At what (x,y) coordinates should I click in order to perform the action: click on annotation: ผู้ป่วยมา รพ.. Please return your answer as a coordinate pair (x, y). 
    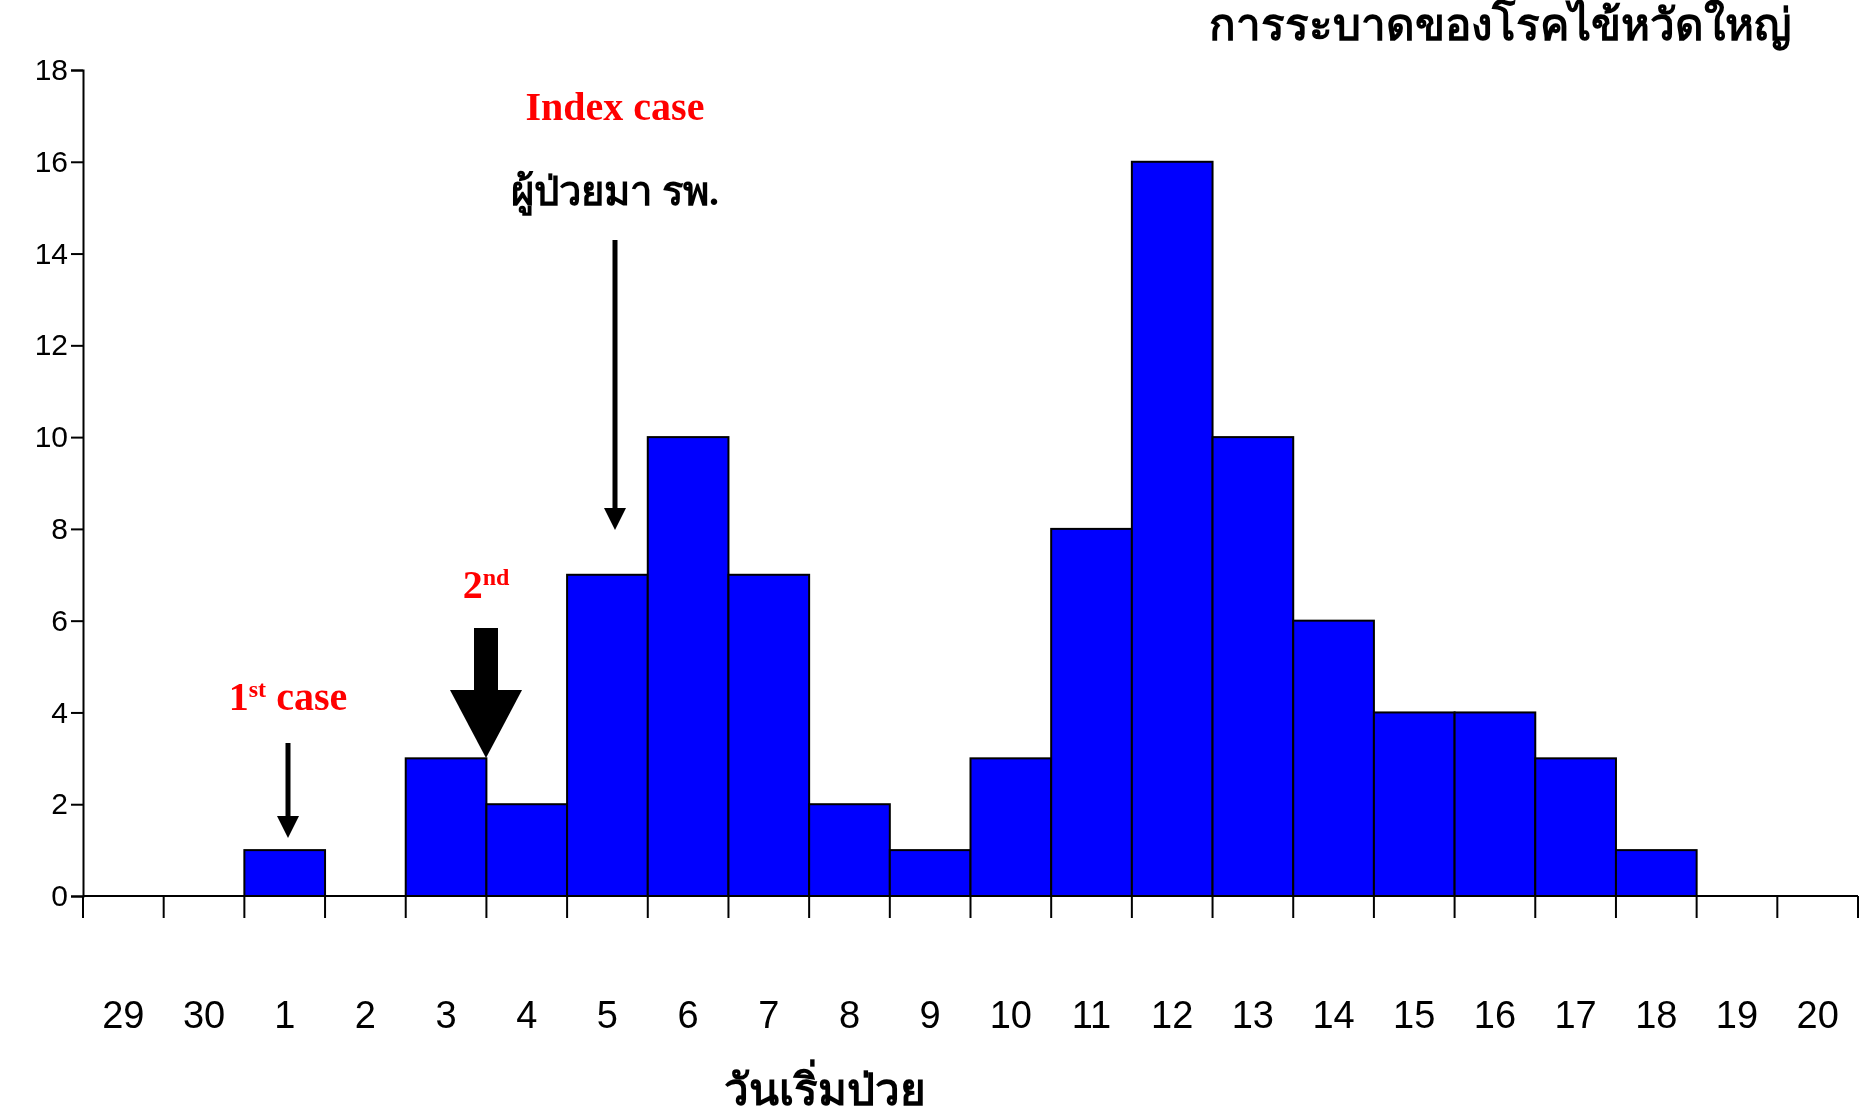
    Looking at the image, I should click on (615, 192).